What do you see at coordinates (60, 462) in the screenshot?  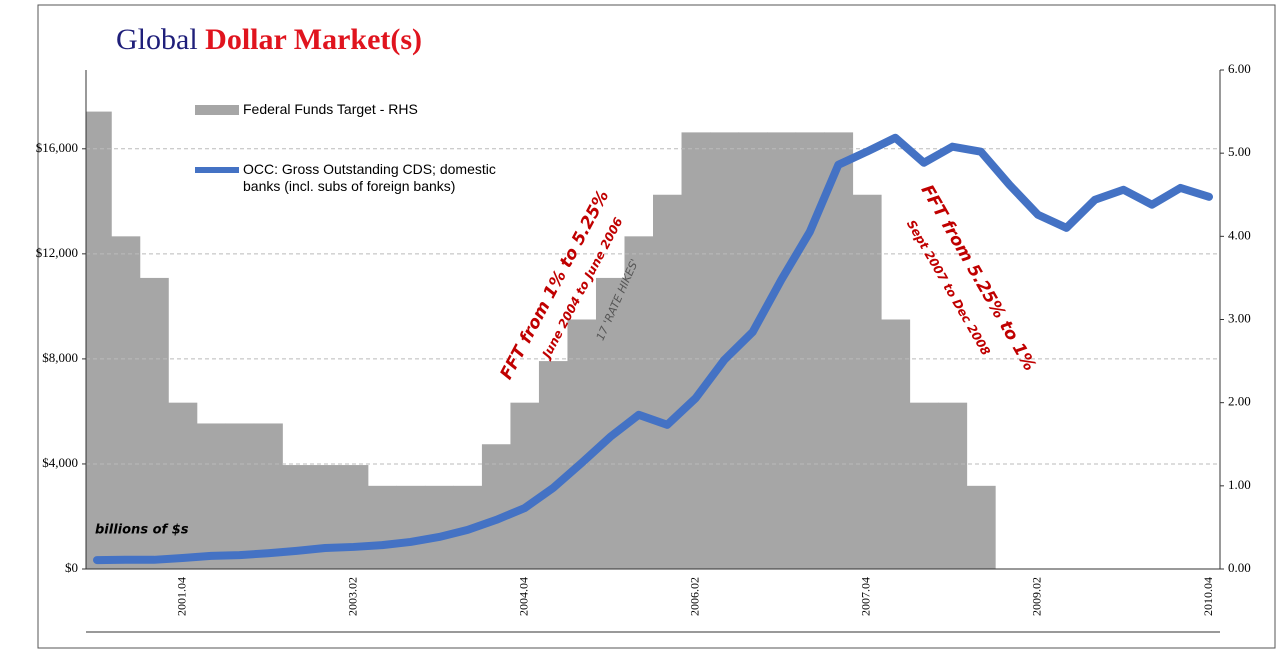 I see `y-tick-label: $4,000` at bounding box center [60, 462].